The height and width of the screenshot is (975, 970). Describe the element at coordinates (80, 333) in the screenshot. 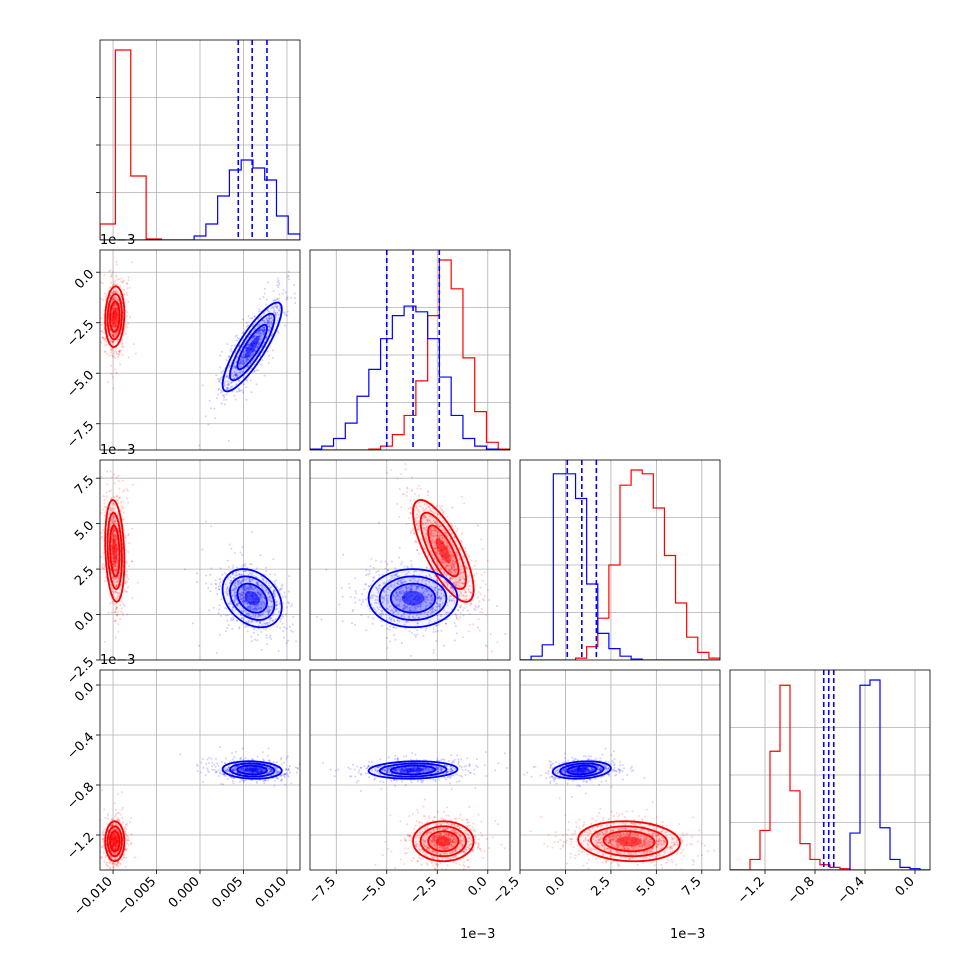

I see `y-tick-label: −2.5` at that location.